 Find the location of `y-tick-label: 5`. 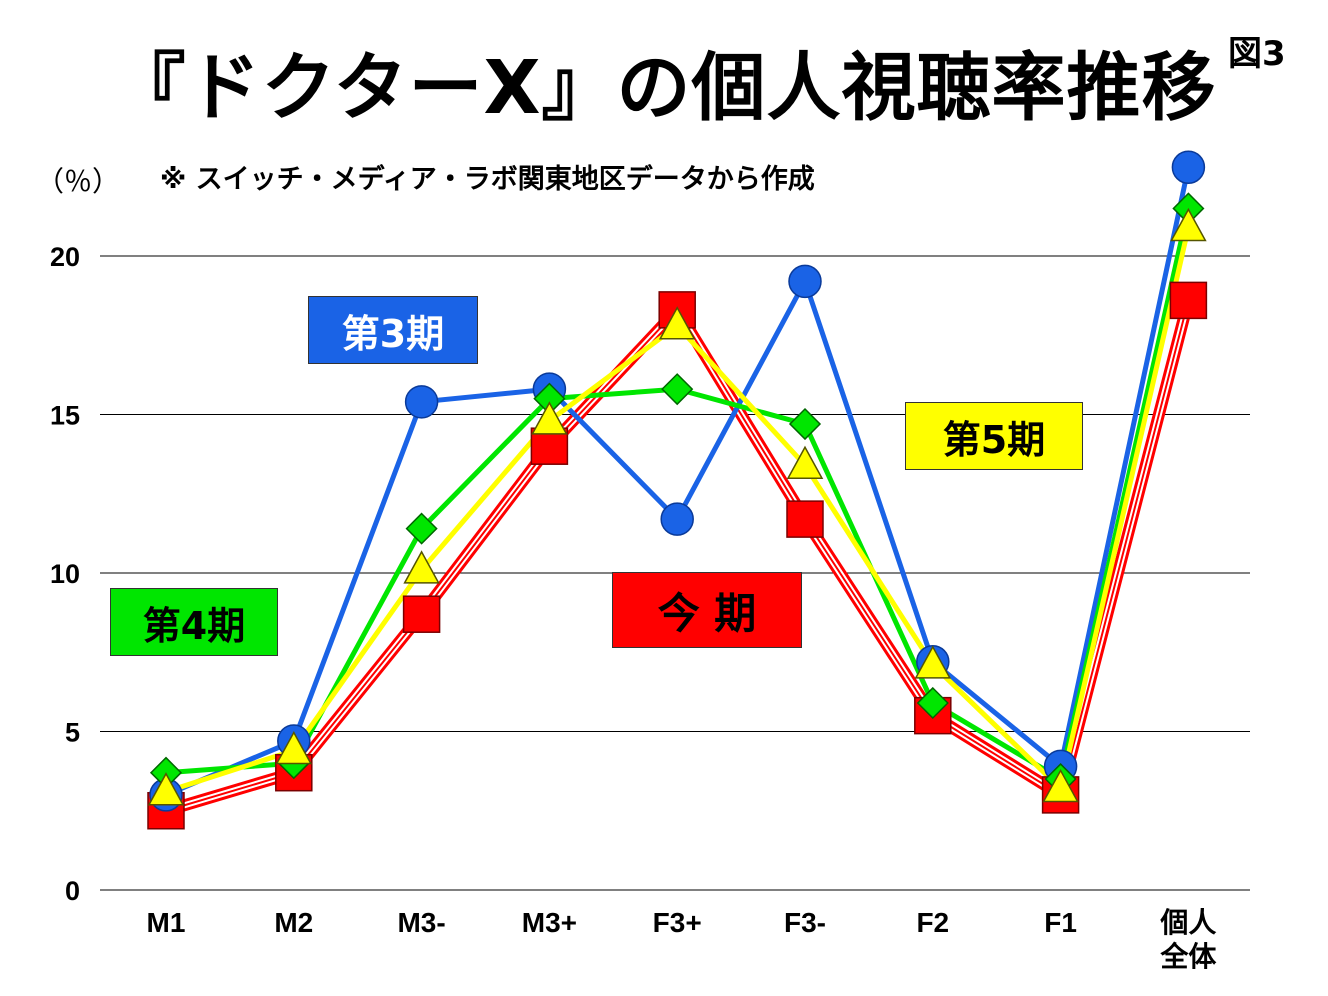

y-tick-label: 5 is located at coordinates (72, 733).